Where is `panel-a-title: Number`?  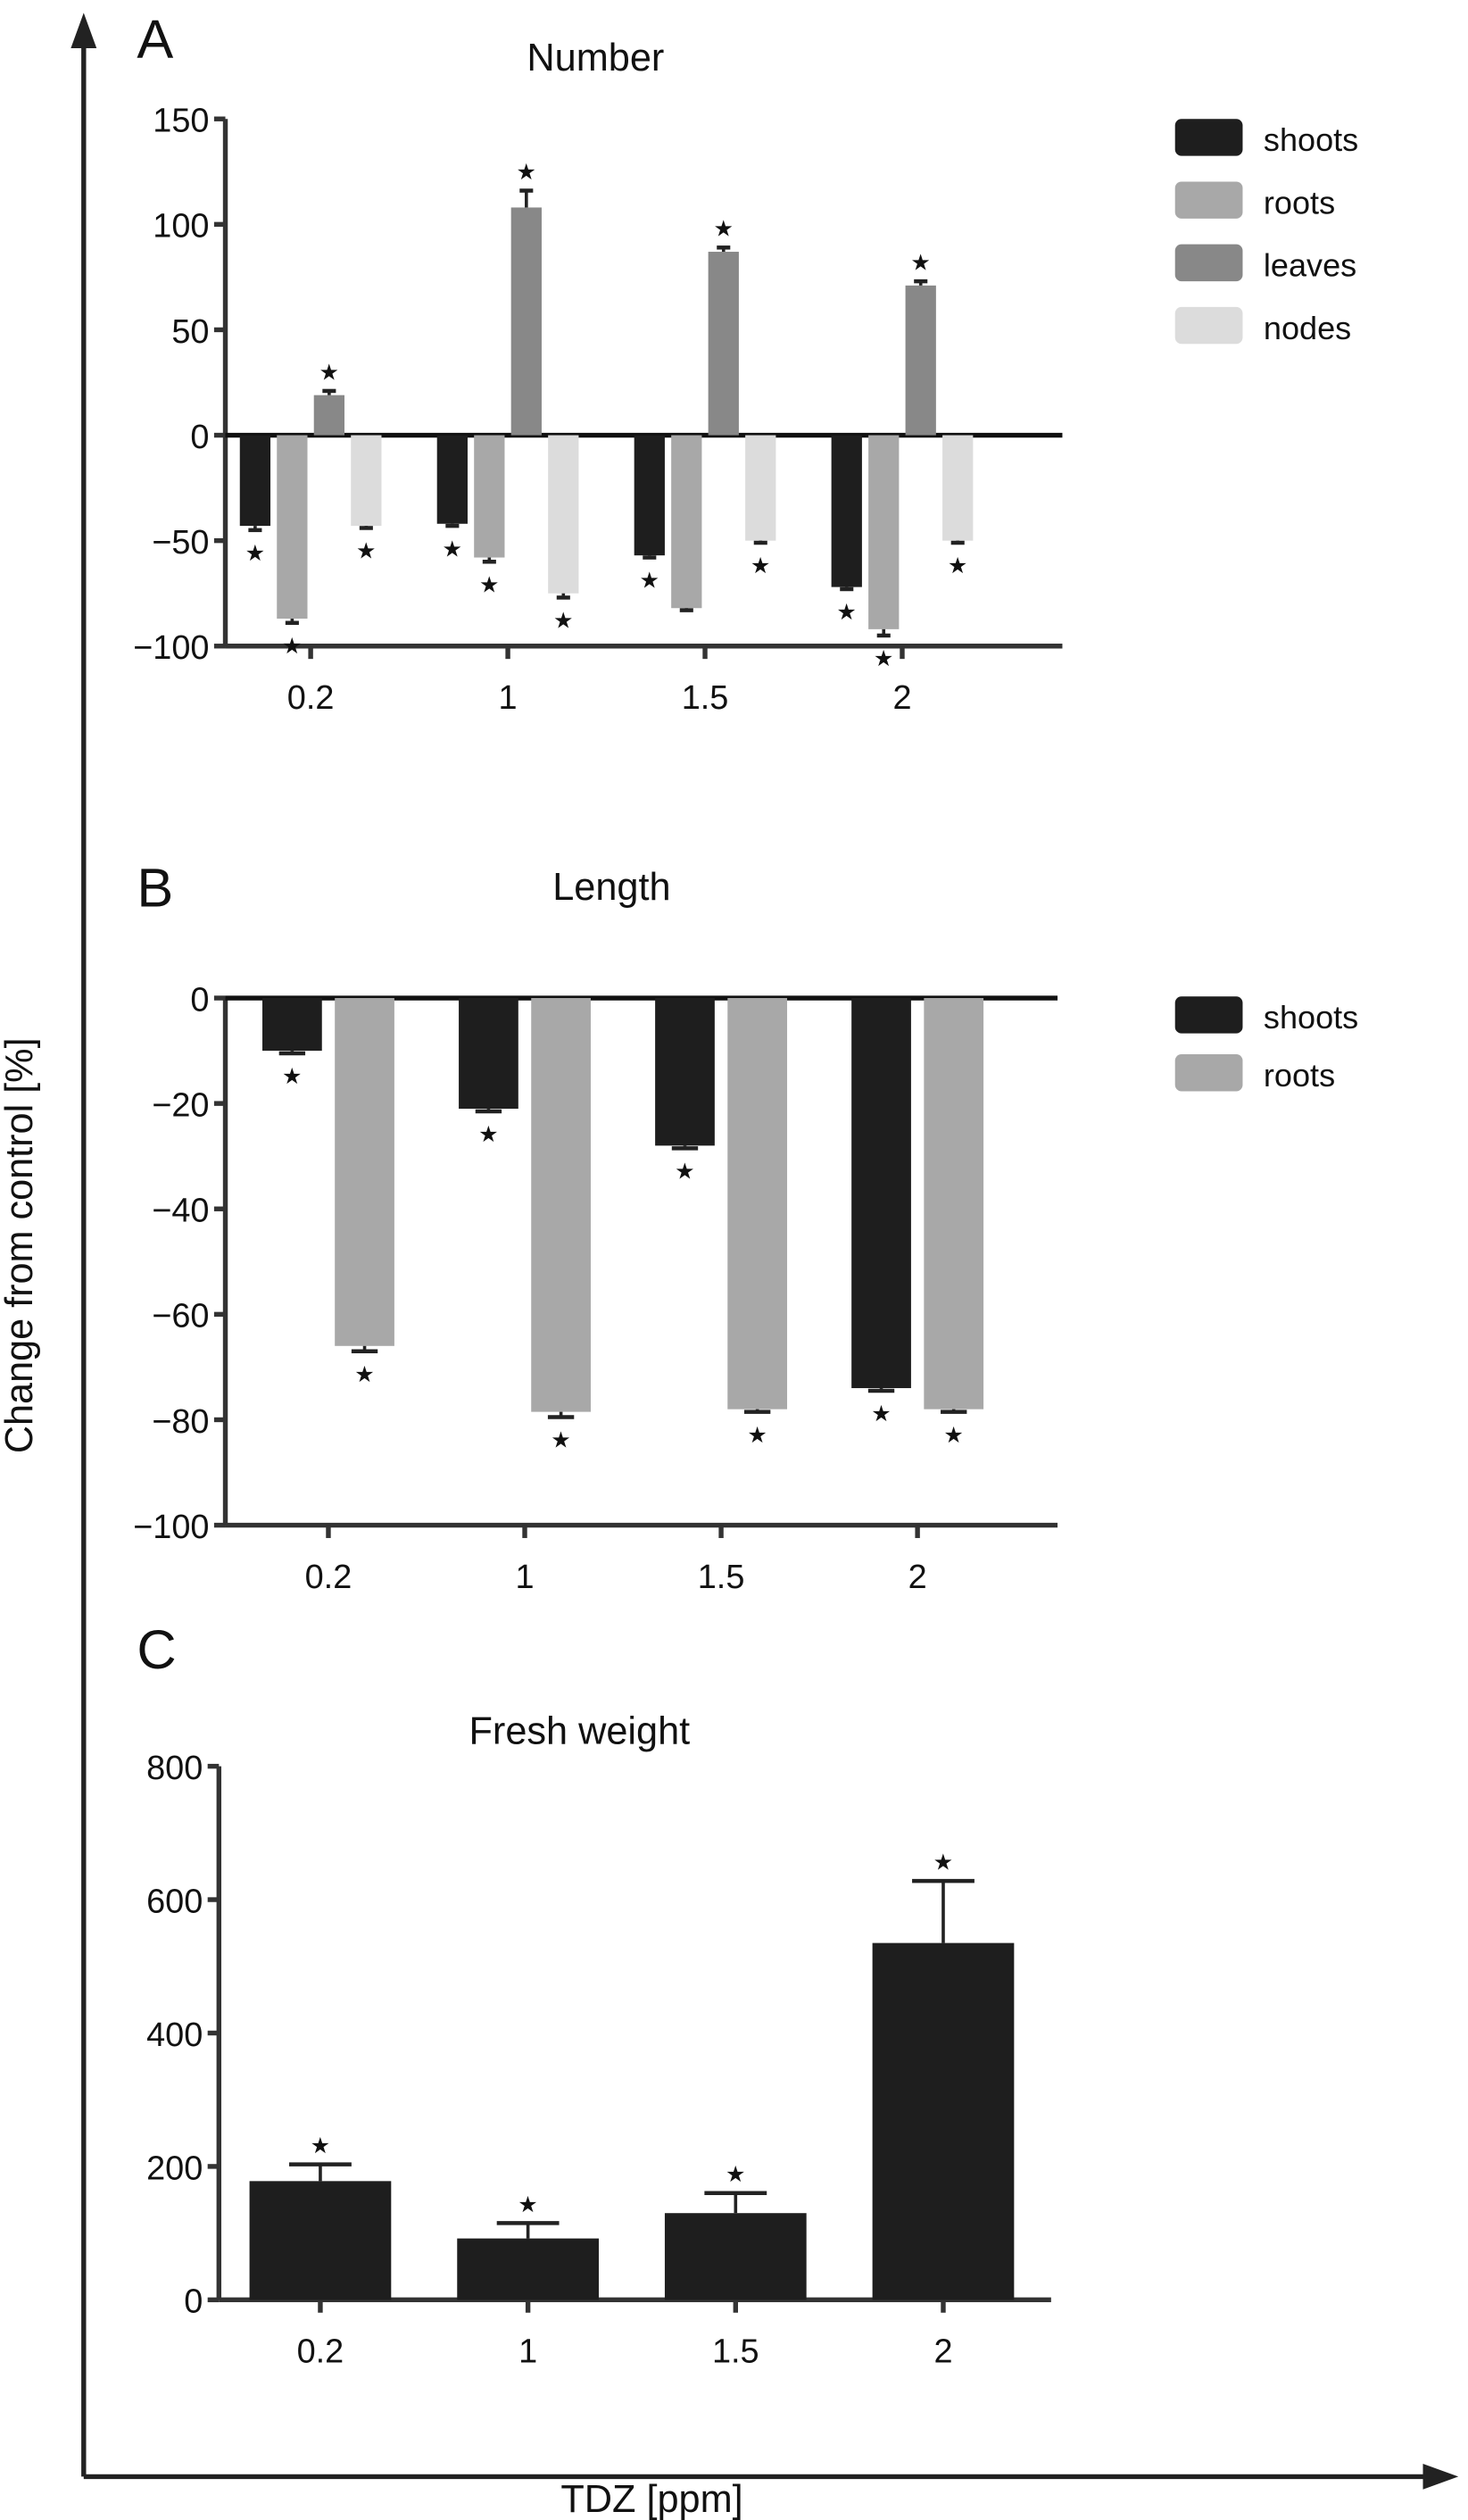 panel-a-title: Number is located at coordinates (595, 58).